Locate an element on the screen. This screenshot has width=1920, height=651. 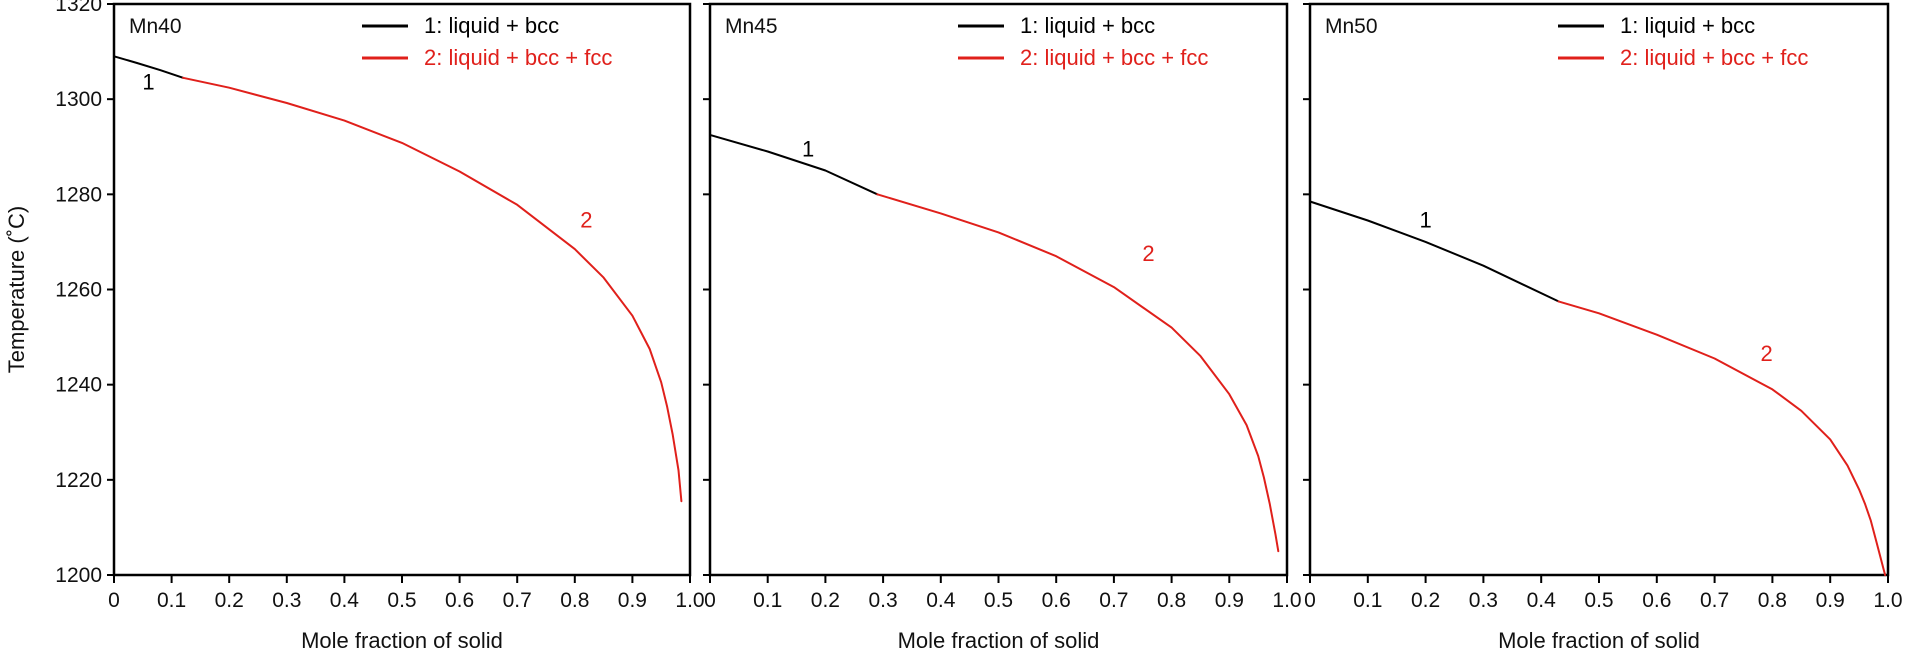
panel-title: Mn45 is located at coordinates (751, 26).